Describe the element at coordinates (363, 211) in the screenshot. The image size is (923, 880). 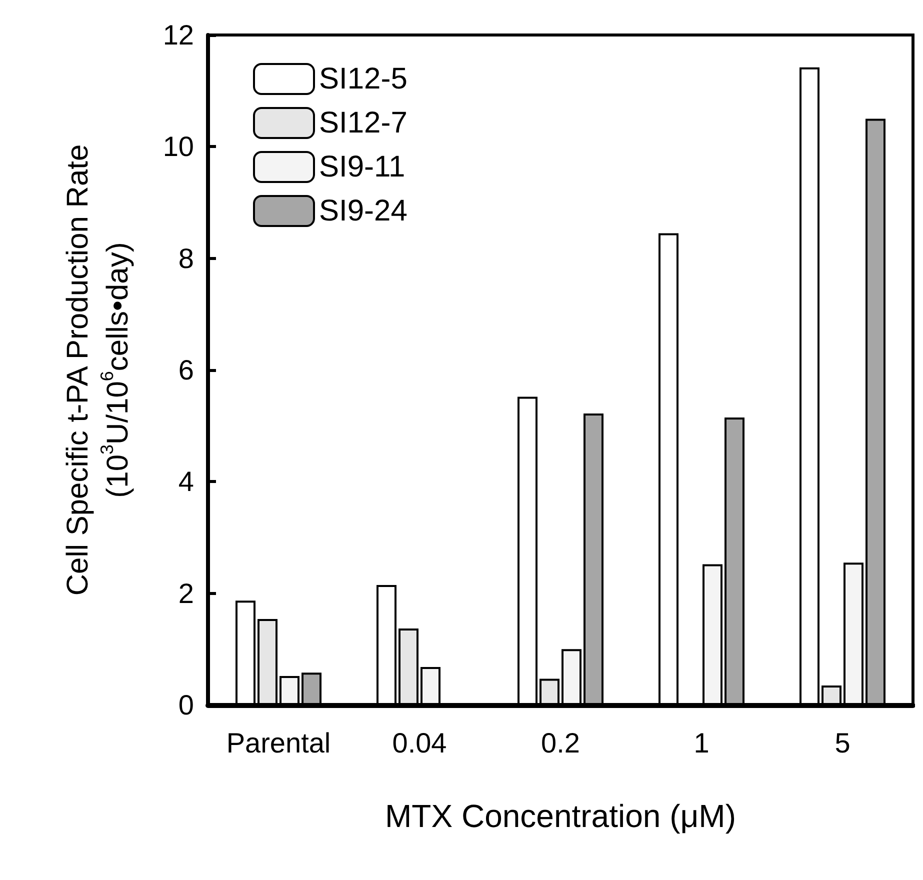
I see `legend-label: SI9-24` at that location.